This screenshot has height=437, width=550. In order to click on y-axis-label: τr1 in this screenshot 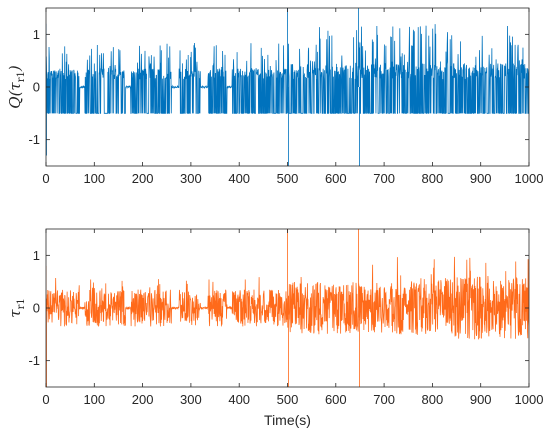, I will do `click(16, 307)`.